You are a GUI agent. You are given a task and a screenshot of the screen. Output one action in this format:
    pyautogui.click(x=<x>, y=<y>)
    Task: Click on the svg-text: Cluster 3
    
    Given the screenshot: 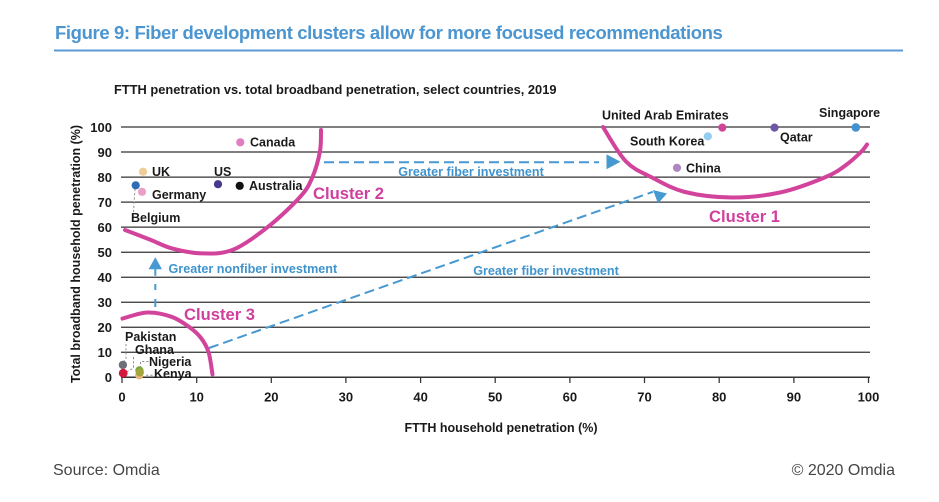 What is the action you would take?
    pyautogui.click(x=219, y=314)
    